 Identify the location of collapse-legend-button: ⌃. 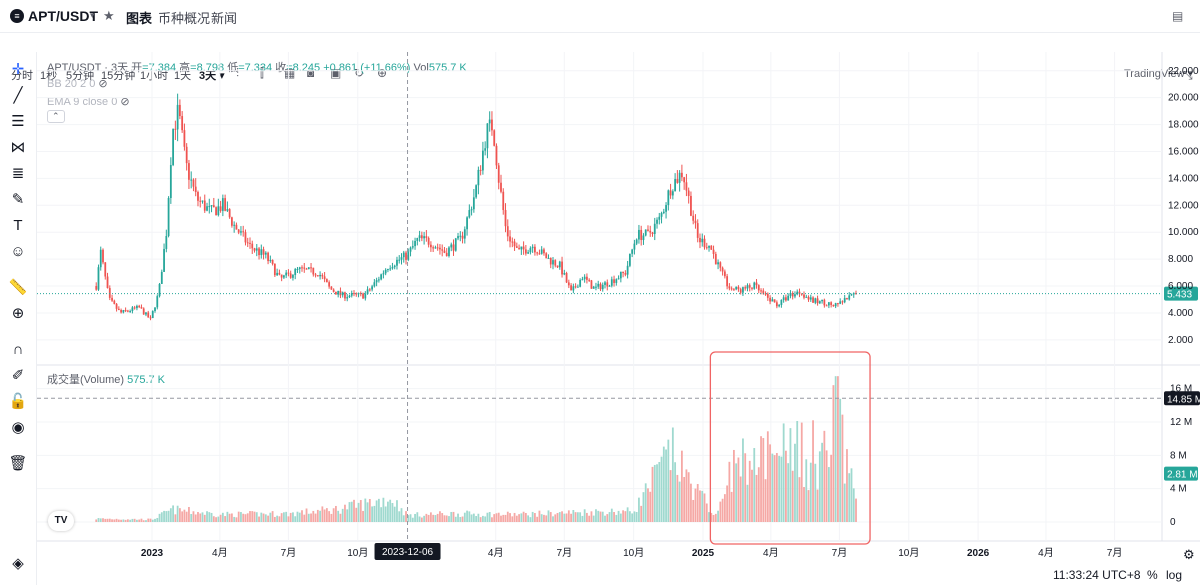
(56, 116).